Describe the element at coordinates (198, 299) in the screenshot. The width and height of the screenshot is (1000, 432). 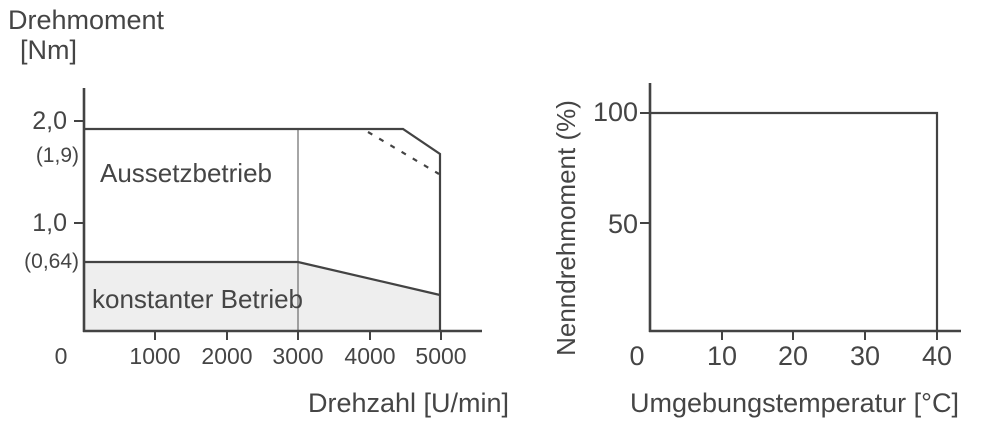
I see `region-label-constant-operation: konstanter Betrieb` at that location.